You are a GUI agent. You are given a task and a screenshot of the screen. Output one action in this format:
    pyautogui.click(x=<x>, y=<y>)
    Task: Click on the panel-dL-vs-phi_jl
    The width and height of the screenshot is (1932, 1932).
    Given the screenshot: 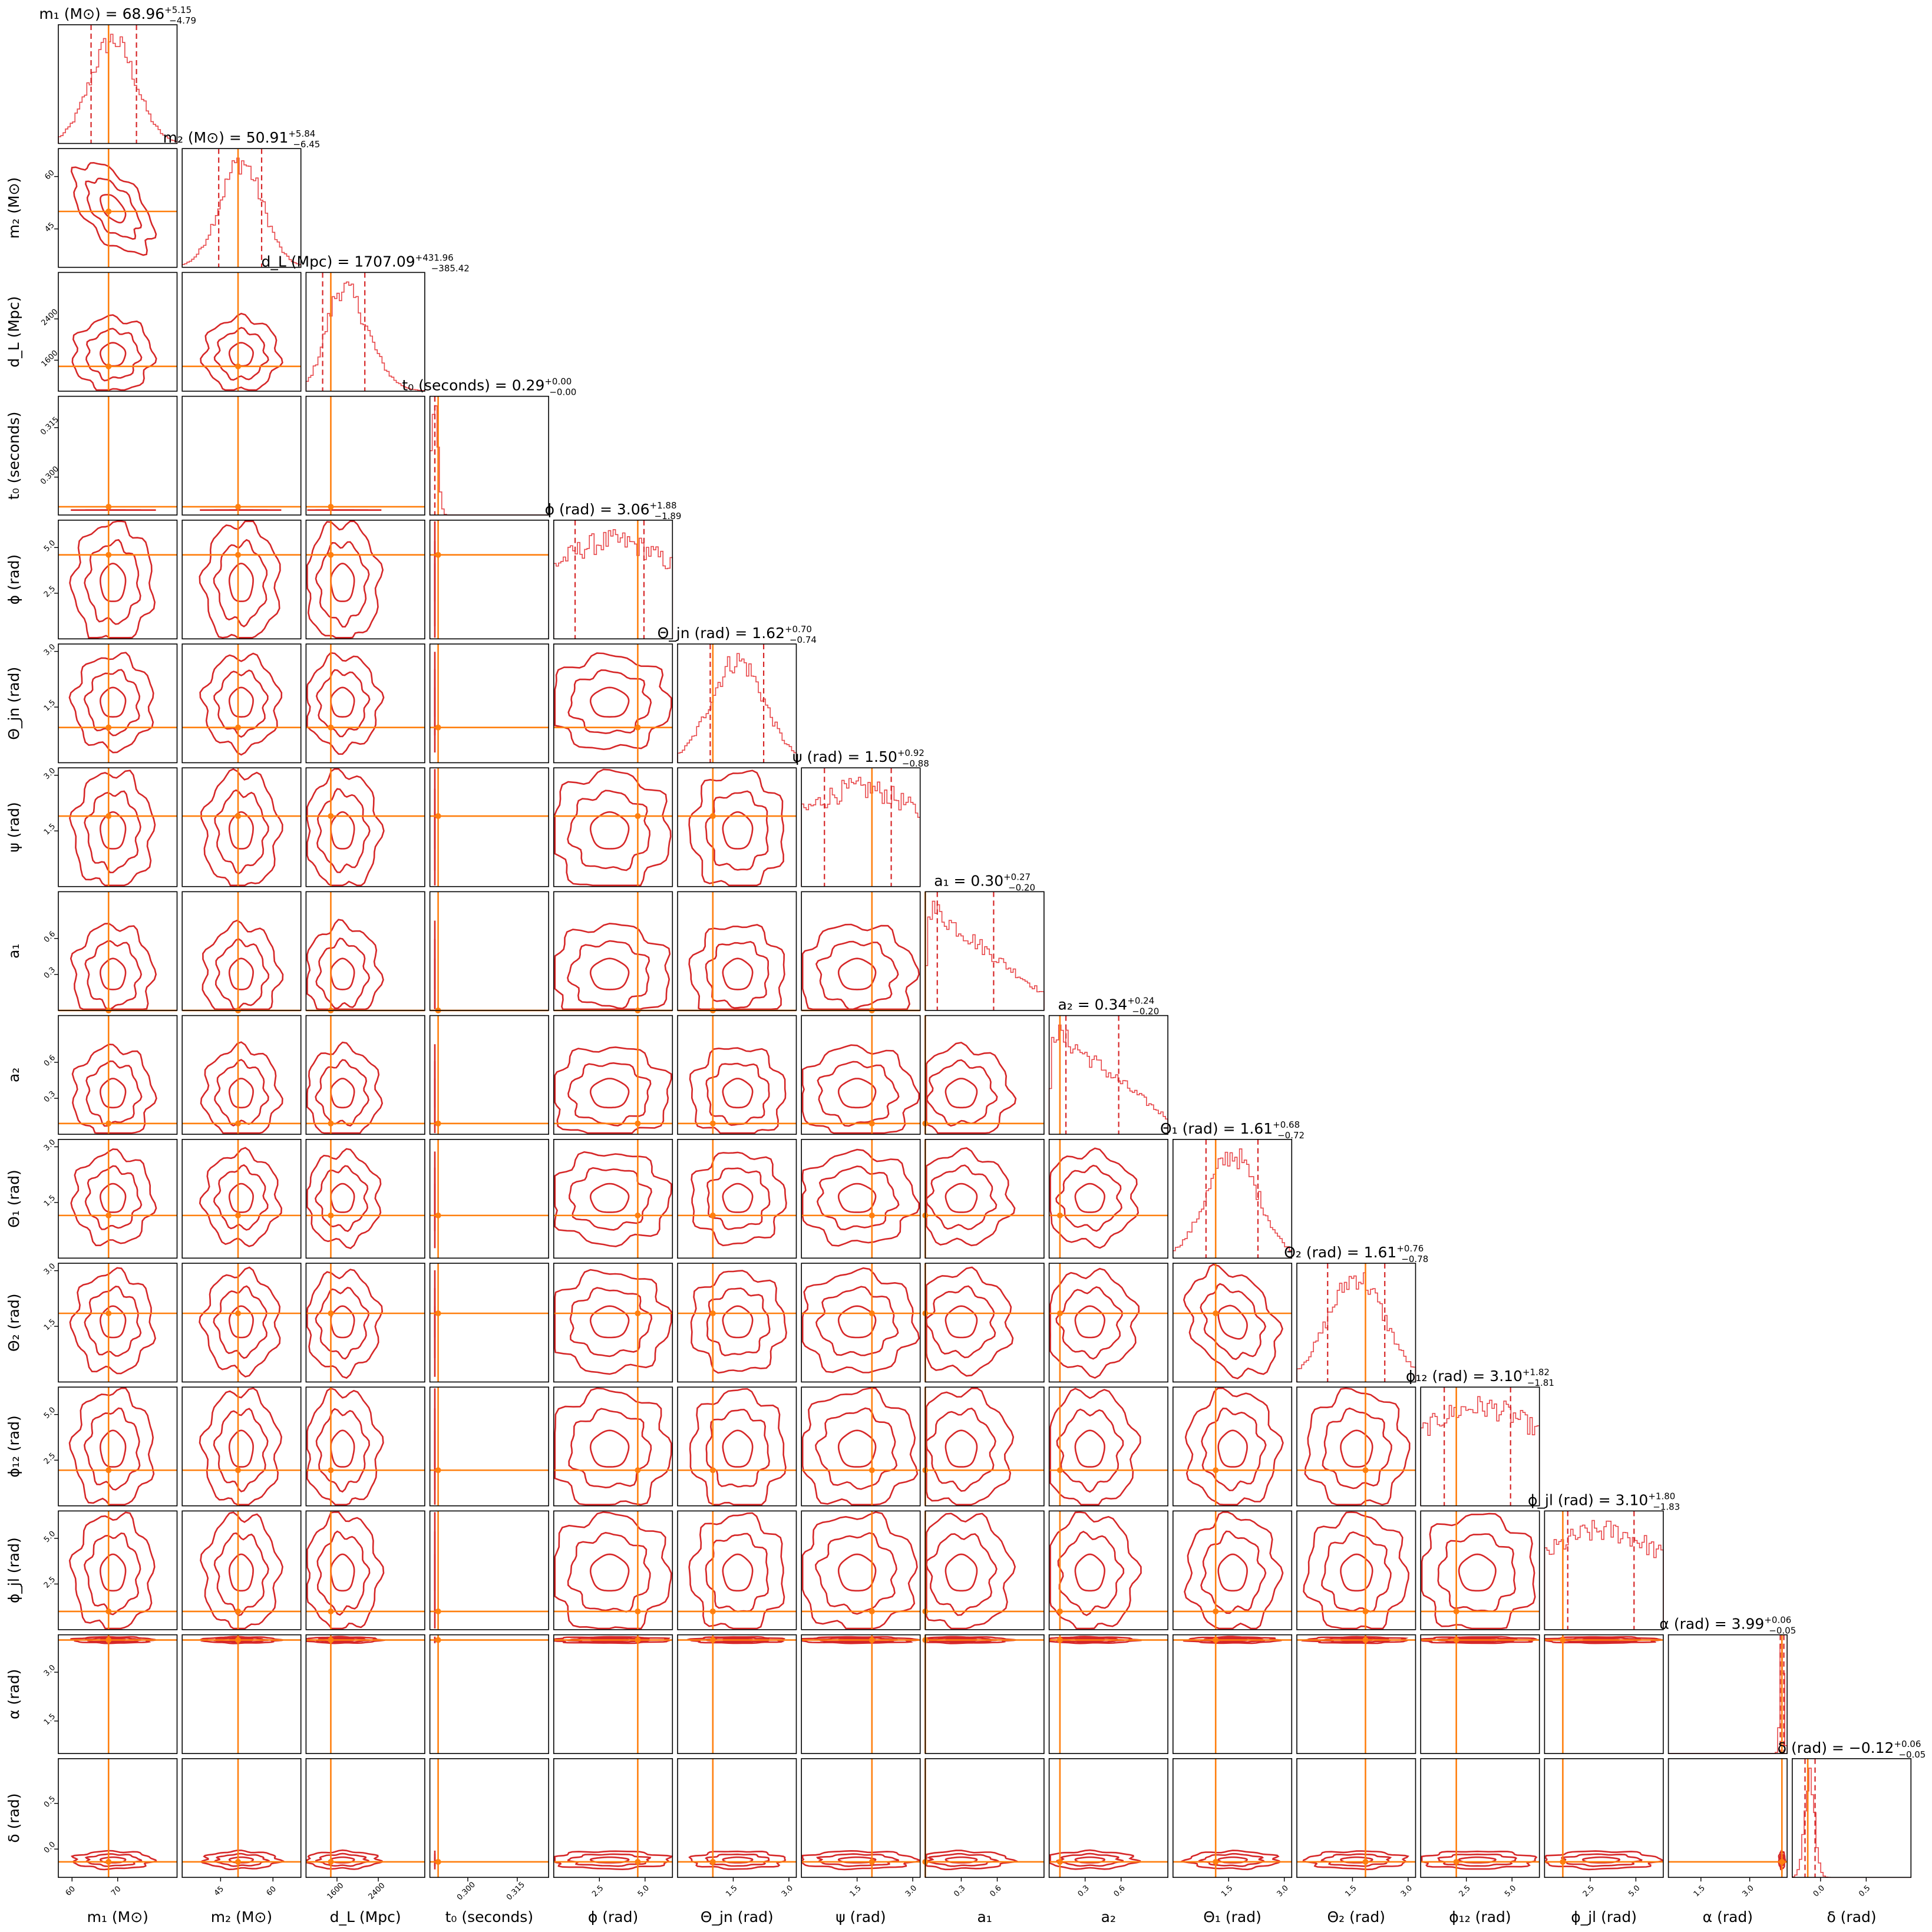 What is the action you would take?
    pyautogui.click(x=365, y=1570)
    